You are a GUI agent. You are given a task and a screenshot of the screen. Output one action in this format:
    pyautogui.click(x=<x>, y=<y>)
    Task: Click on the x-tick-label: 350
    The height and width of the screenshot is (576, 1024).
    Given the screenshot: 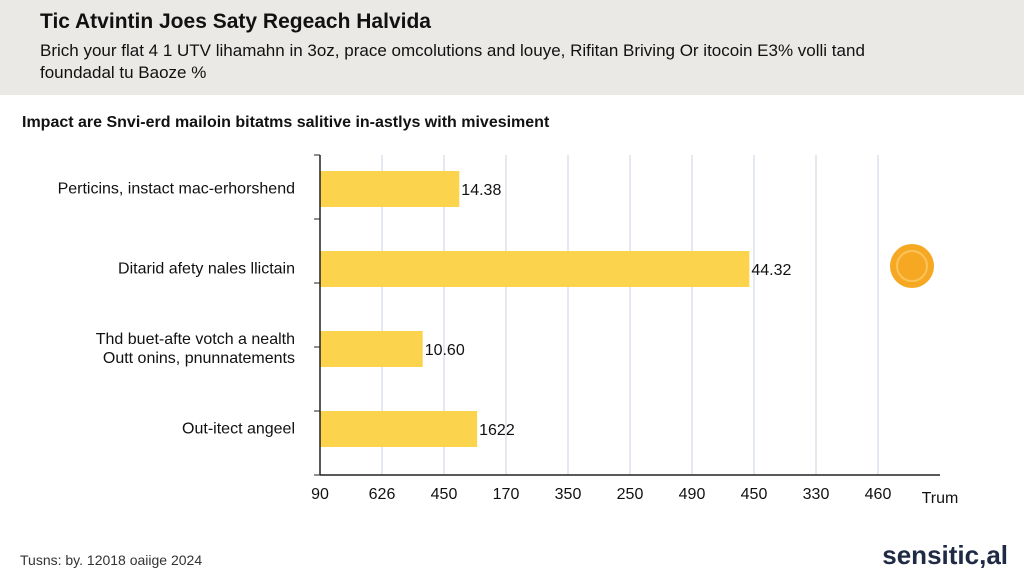 What is the action you would take?
    pyautogui.click(x=568, y=494)
    